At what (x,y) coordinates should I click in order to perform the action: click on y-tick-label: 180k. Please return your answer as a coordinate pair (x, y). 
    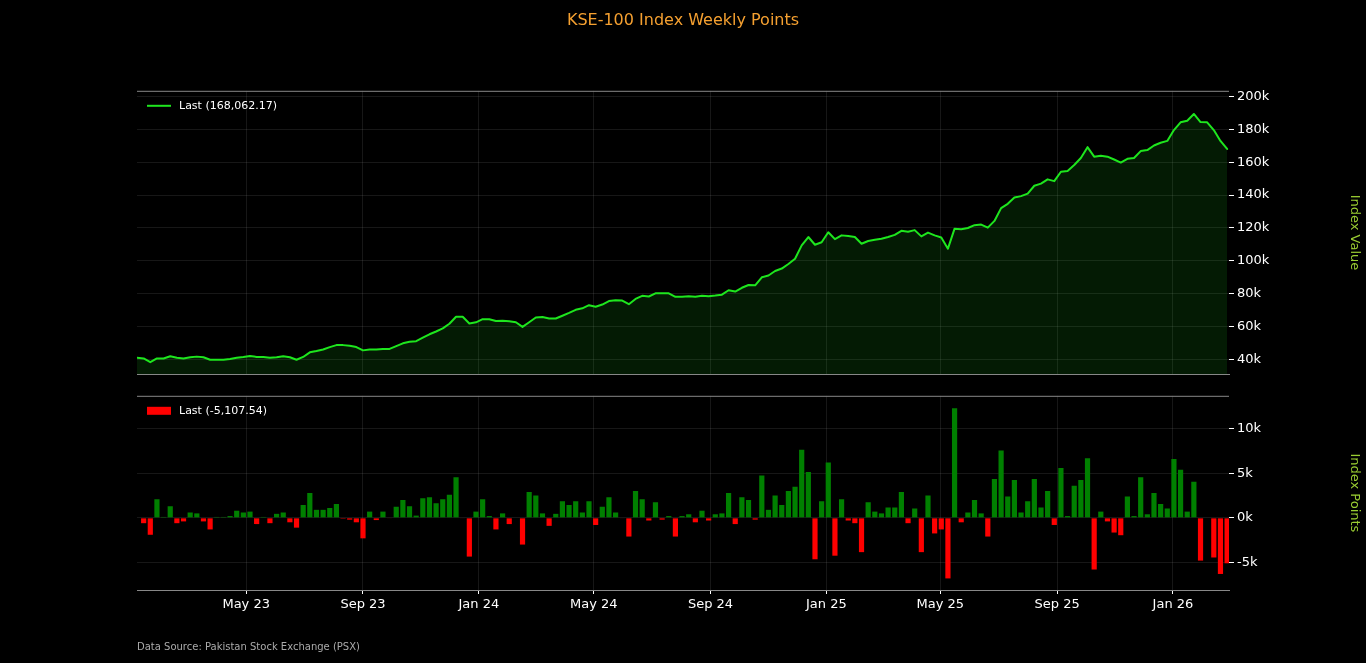
    Looking at the image, I should click on (1253, 128).